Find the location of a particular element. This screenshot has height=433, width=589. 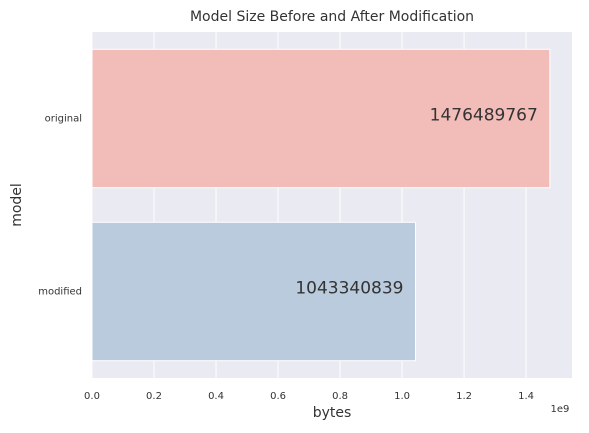

x-tick-label: 0.6 is located at coordinates (278, 396).